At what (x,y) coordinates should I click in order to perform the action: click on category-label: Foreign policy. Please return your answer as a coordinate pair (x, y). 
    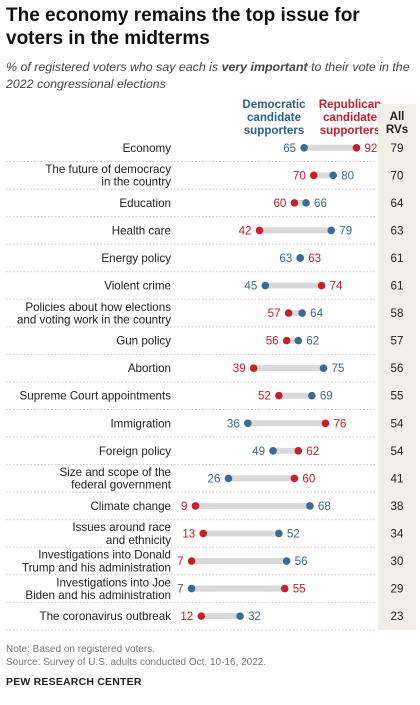
    Looking at the image, I should click on (135, 451).